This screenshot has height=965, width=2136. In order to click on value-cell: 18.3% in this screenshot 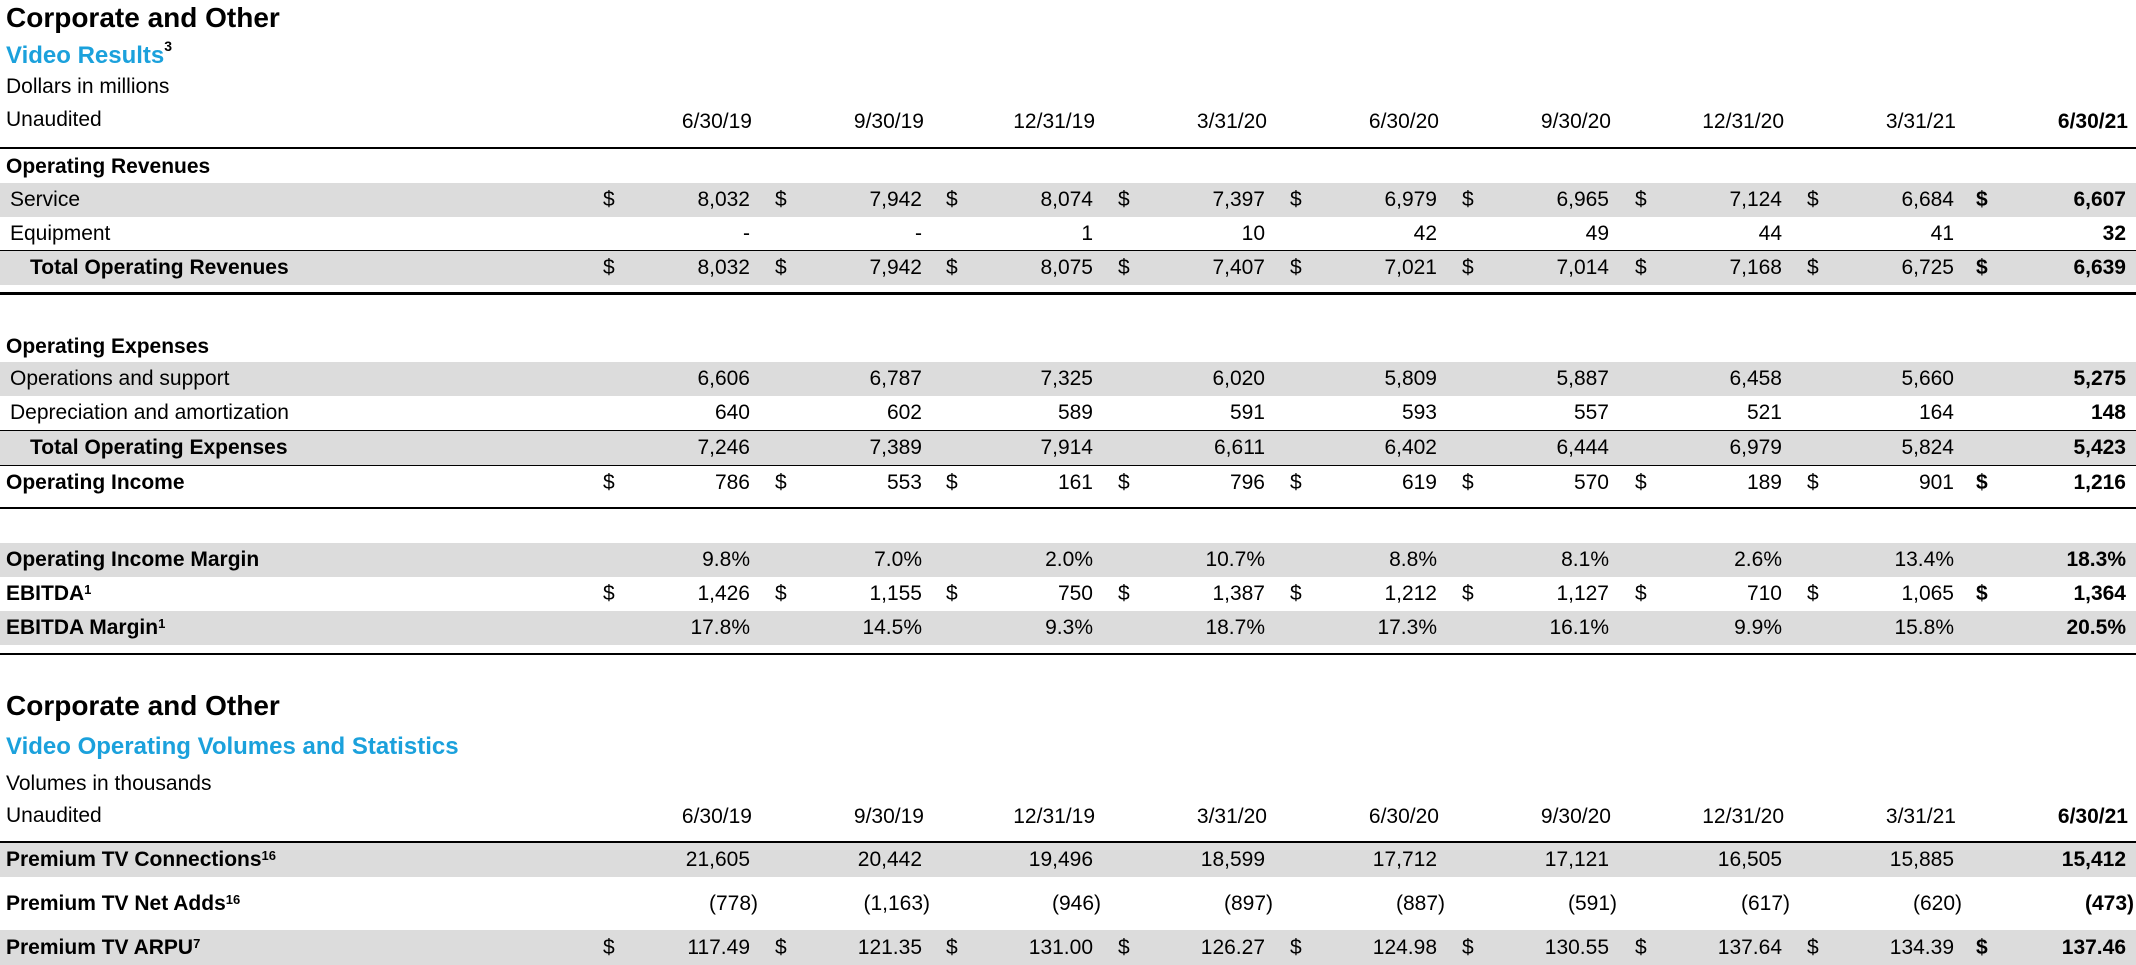, I will do `click(2096, 559)`.